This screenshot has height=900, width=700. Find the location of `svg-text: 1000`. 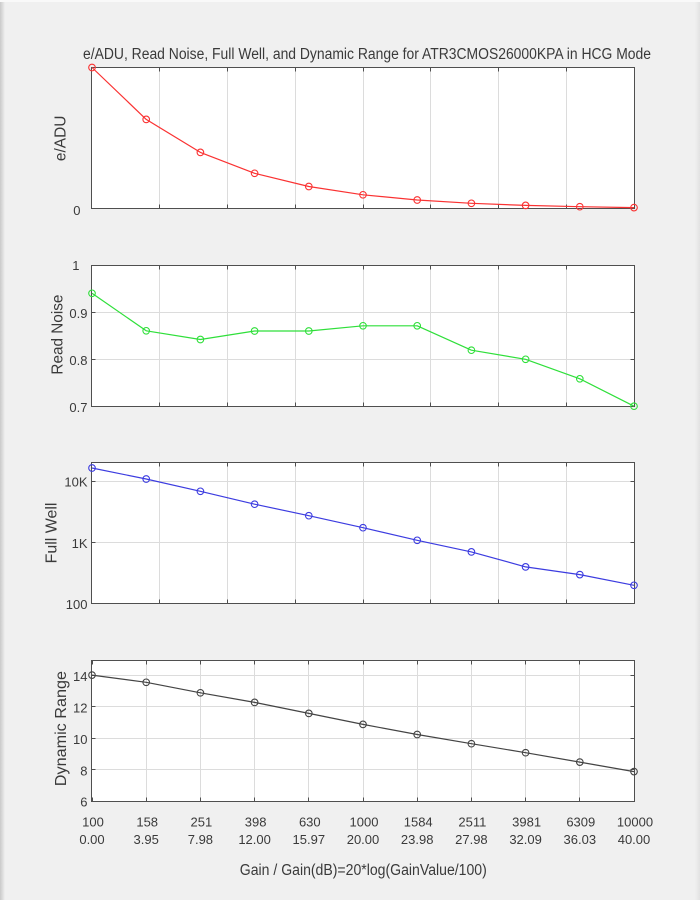

svg-text: 1000 is located at coordinates (364, 822).